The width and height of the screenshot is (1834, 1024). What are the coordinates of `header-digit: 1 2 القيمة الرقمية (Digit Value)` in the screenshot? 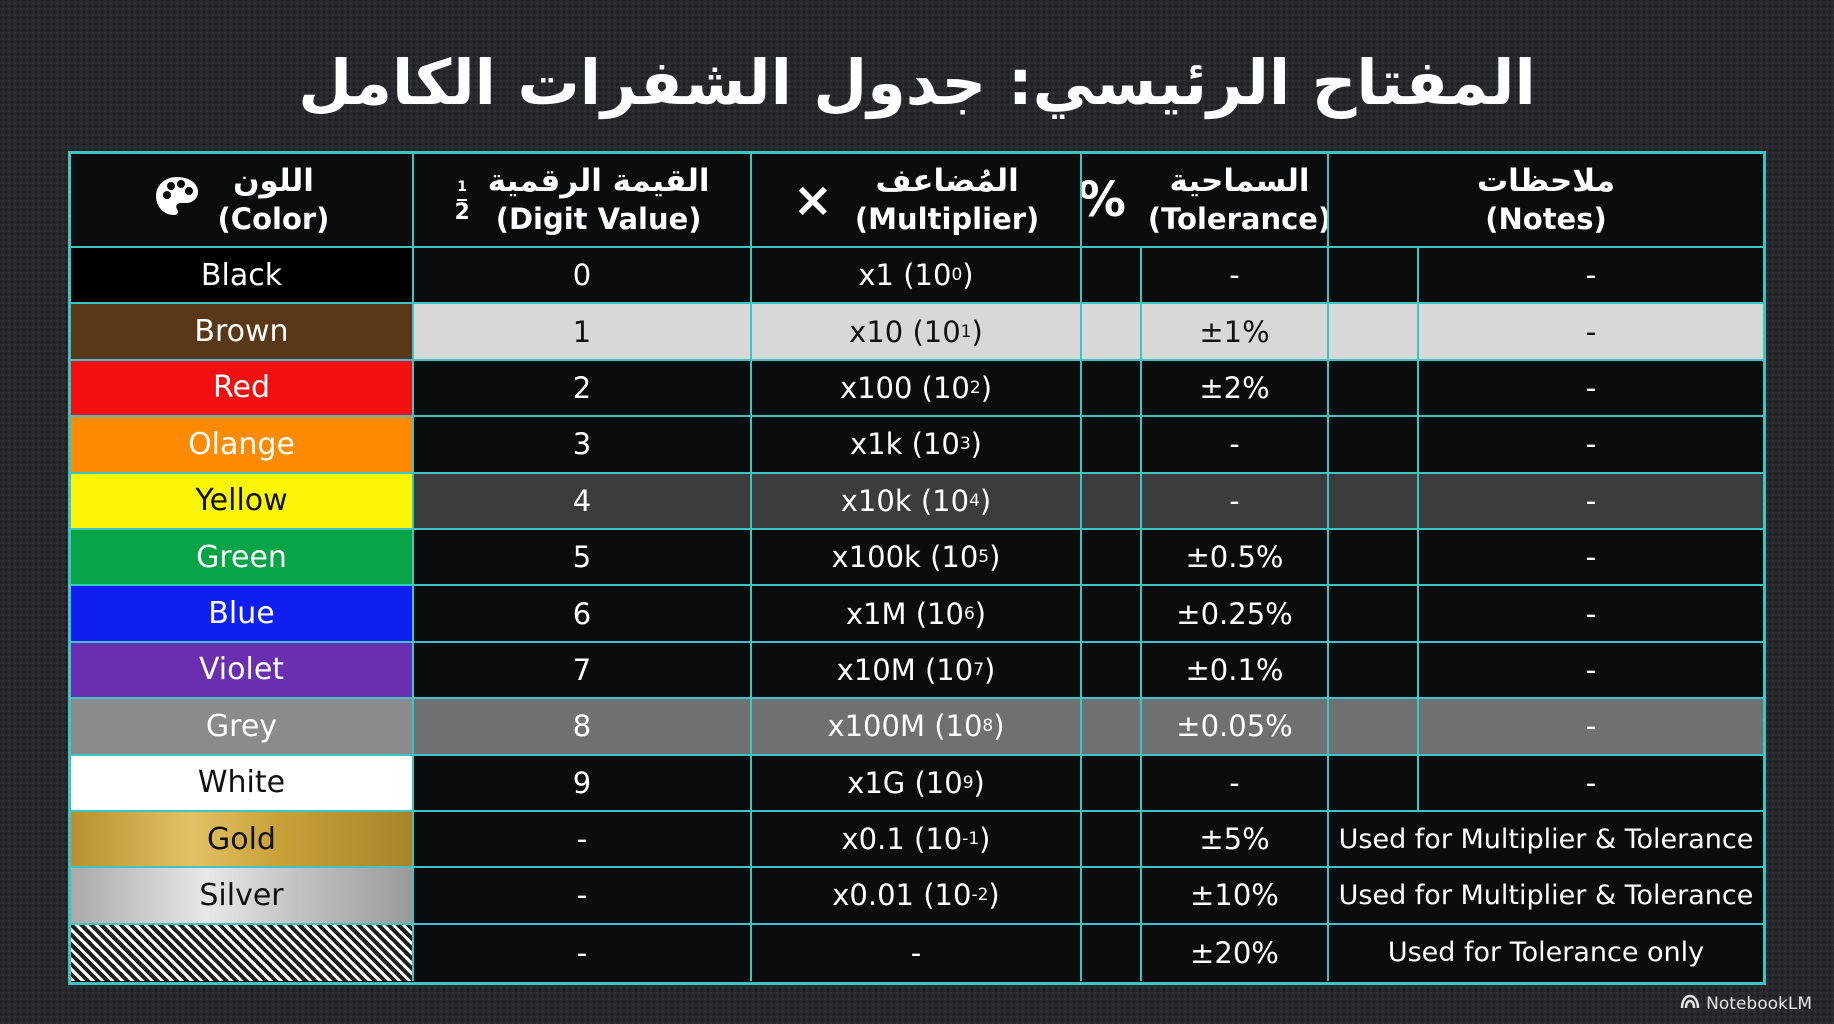 It's located at (583, 201).